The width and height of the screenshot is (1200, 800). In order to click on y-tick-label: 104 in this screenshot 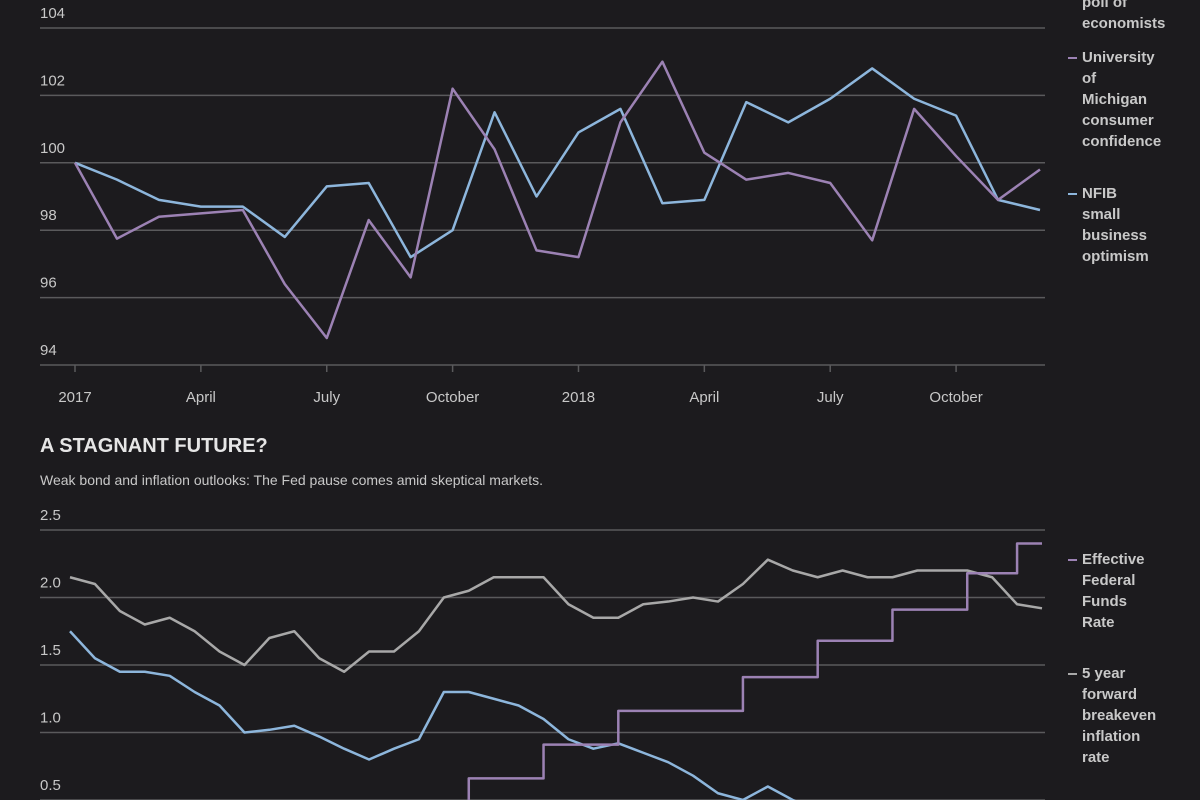, I will do `click(52, 13)`.